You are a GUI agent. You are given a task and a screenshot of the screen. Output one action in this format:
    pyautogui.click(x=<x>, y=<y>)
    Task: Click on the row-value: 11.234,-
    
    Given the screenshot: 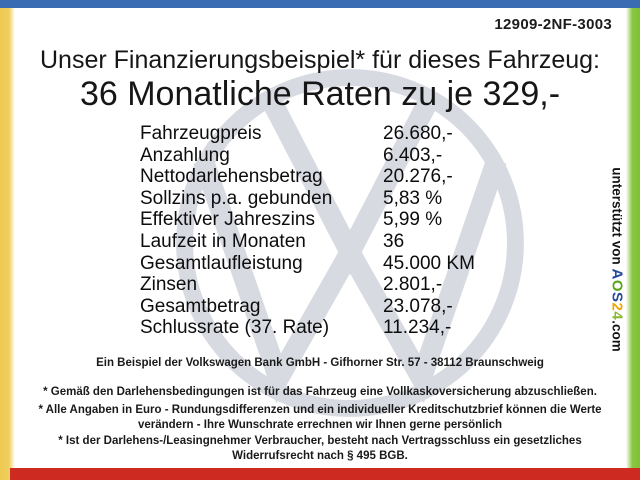 What is the action you would take?
    pyautogui.click(x=417, y=328)
    